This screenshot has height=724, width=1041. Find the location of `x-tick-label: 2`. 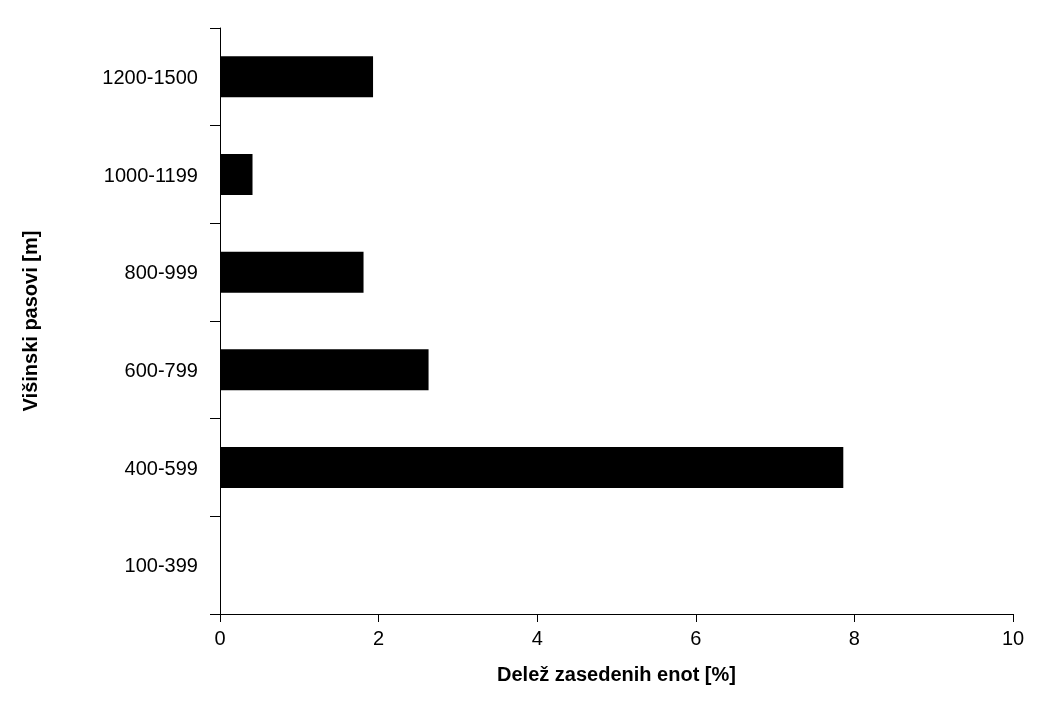

x-tick-label: 2 is located at coordinates (379, 638).